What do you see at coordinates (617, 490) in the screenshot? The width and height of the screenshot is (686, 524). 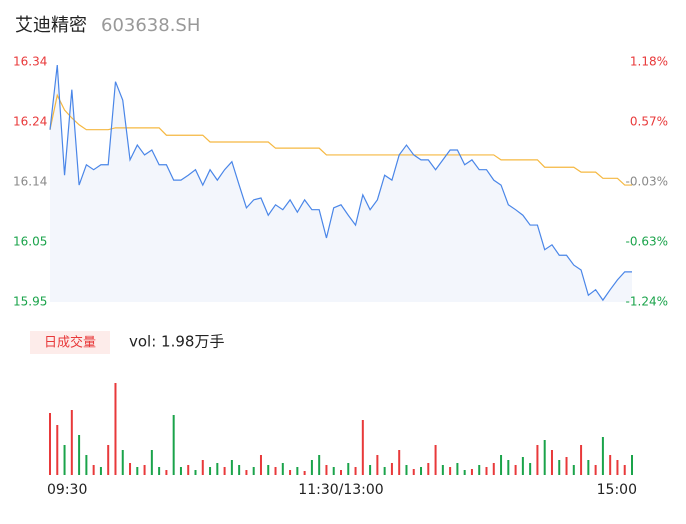 I see `x-tick-label: 15:00` at bounding box center [617, 490].